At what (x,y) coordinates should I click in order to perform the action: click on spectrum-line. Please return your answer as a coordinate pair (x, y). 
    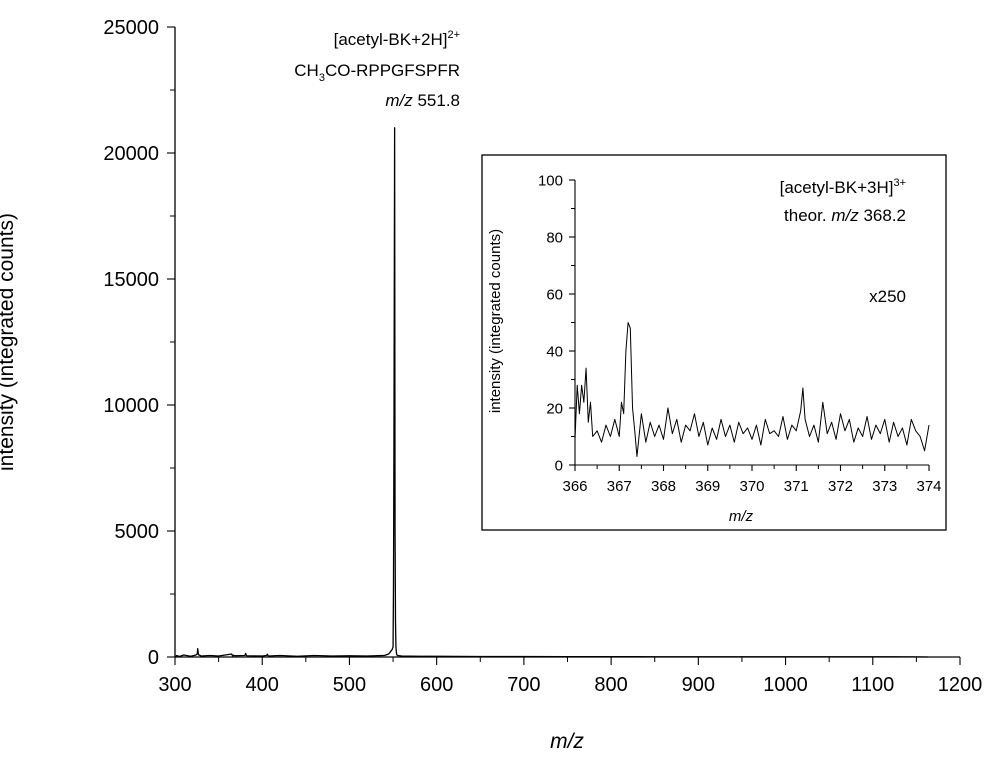
    Looking at the image, I should click on (752, 389).